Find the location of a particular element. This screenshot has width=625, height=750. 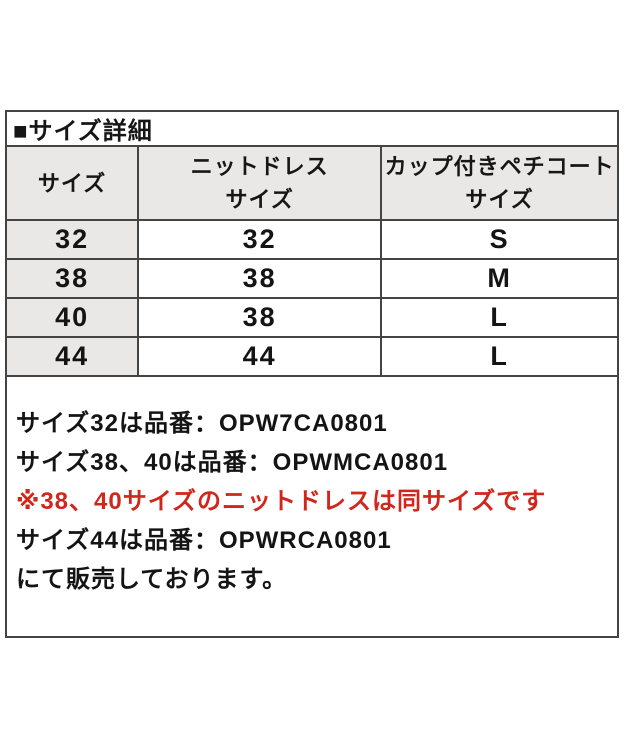

column-header-knit-dress-line2: サイズ is located at coordinates (259, 199).